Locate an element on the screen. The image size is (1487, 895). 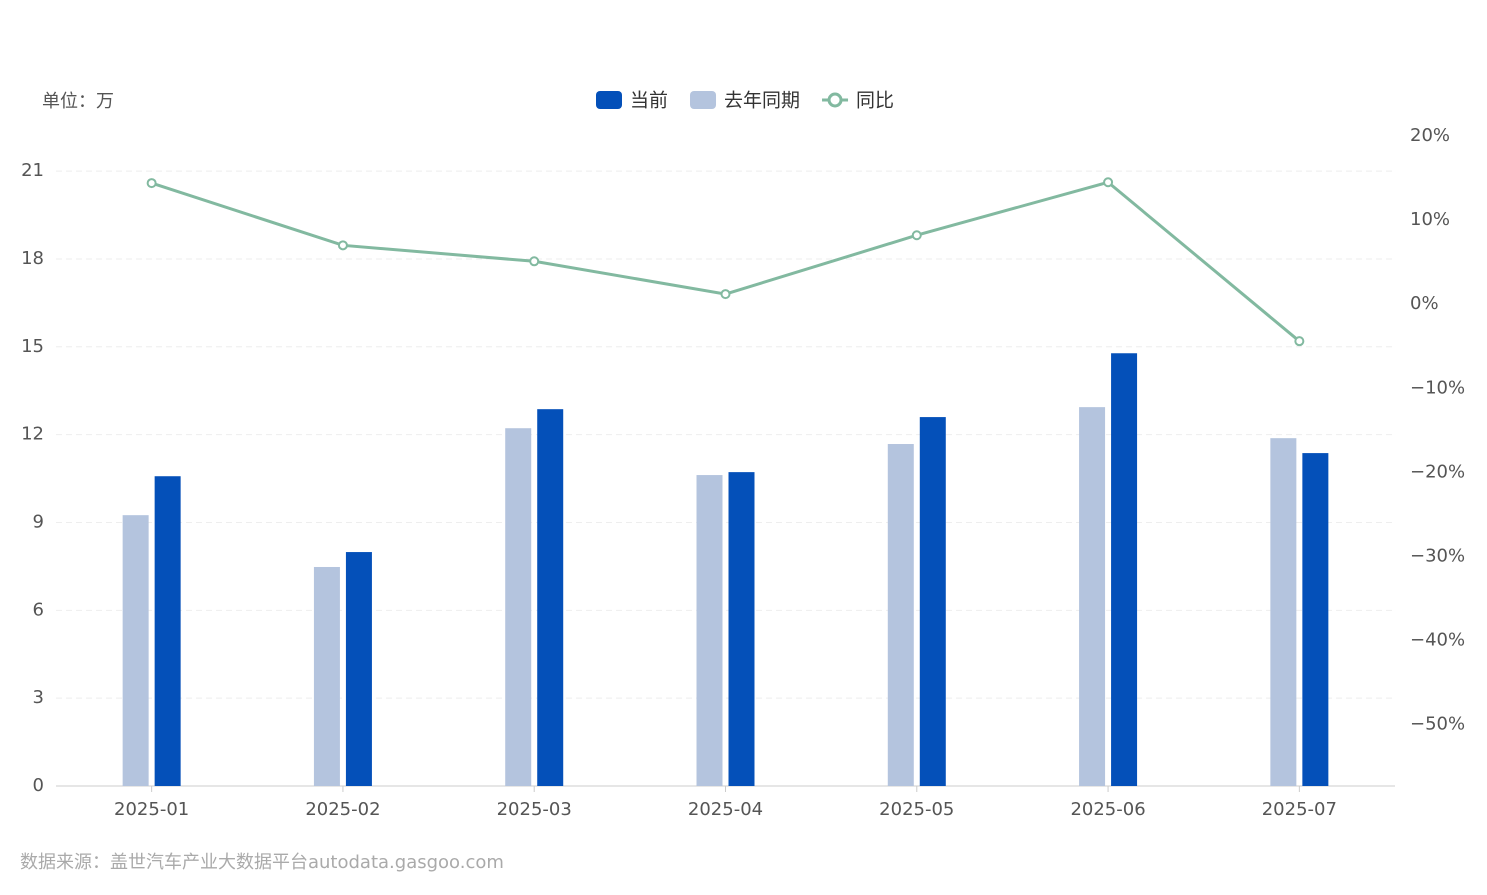
y2-tick-label: −30% is located at coordinates (1437, 555).